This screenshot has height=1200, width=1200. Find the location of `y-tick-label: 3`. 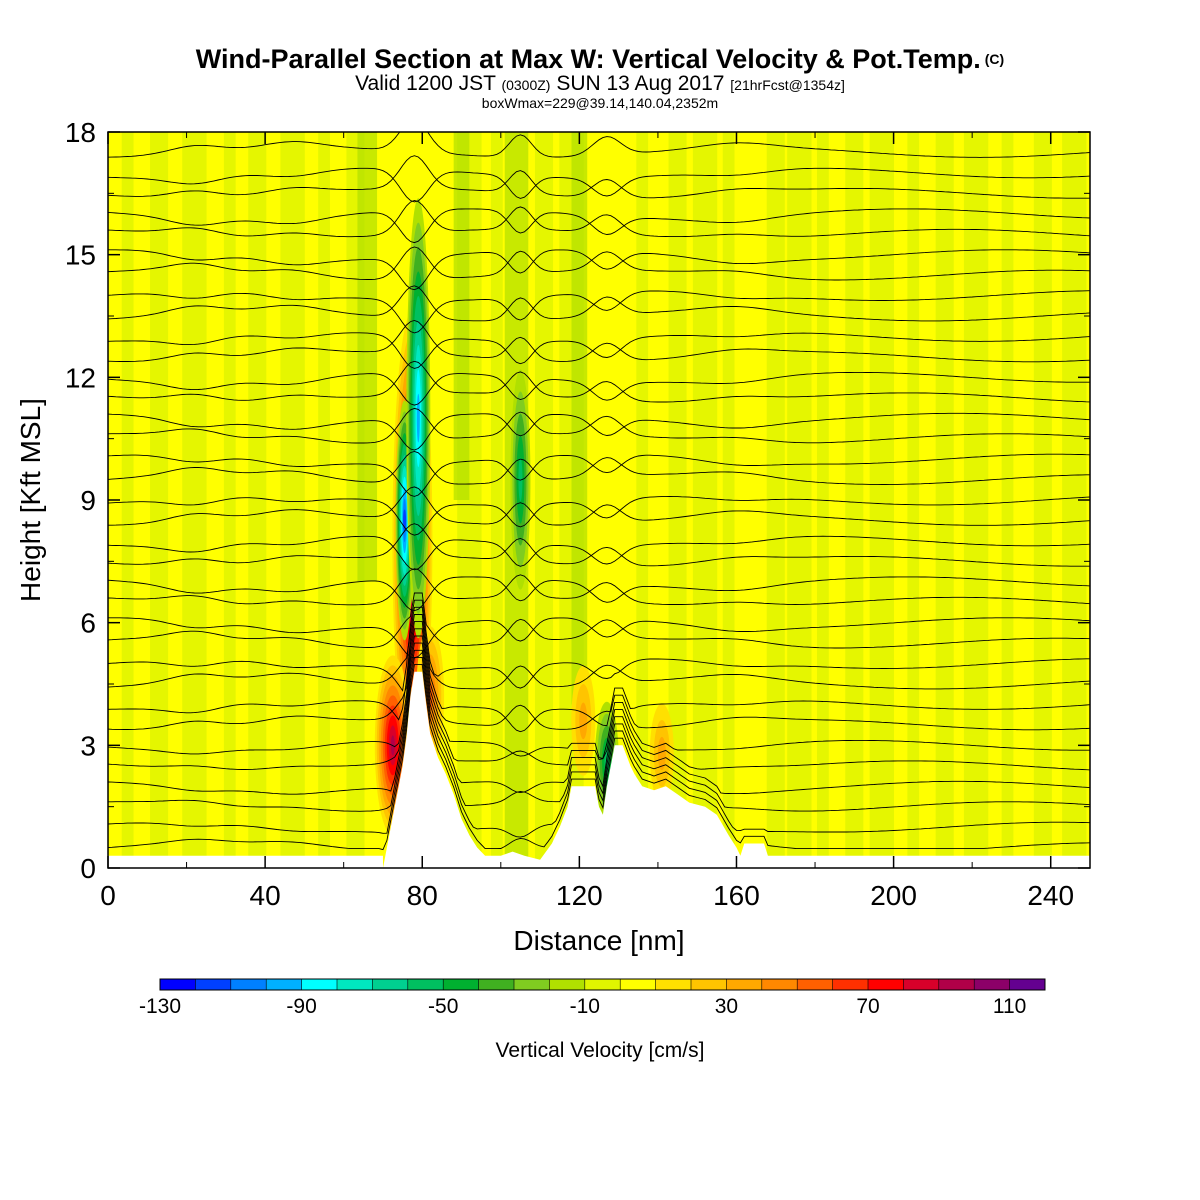

y-tick-label: 3 is located at coordinates (88, 745).